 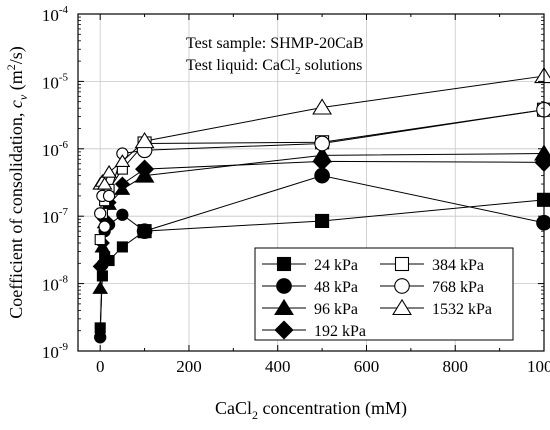 What do you see at coordinates (402, 307) in the screenshot?
I see `legend-marker-1532-kpa` at bounding box center [402, 307].